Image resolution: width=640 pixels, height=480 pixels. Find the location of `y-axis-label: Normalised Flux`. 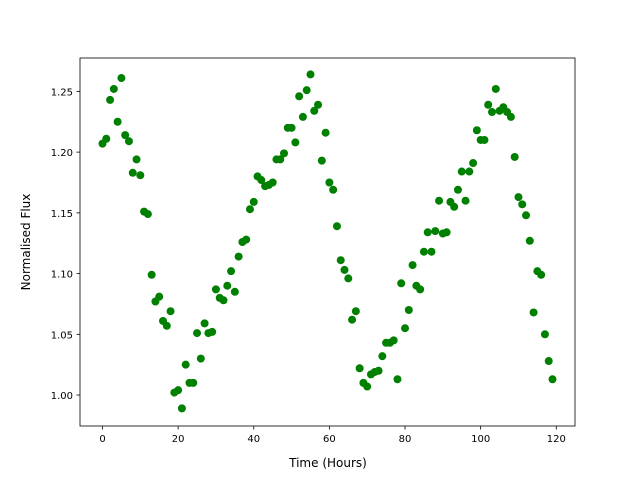

y-axis-label: Normalised Flux is located at coordinates (26, 242).